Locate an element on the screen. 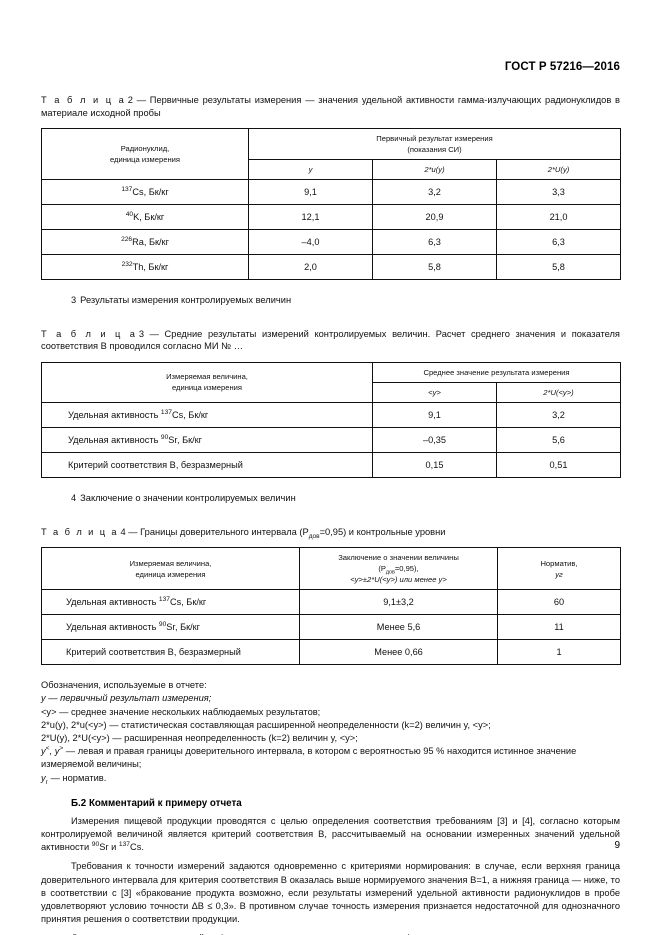  table4-caption-label: Т а б л и ц а is located at coordinates (80, 531).